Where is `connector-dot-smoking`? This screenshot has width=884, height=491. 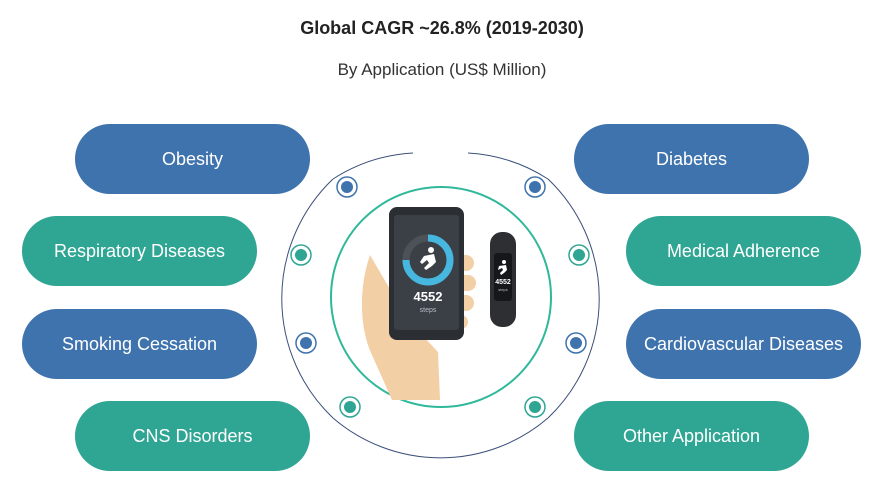
connector-dot-smoking is located at coordinates (306, 343).